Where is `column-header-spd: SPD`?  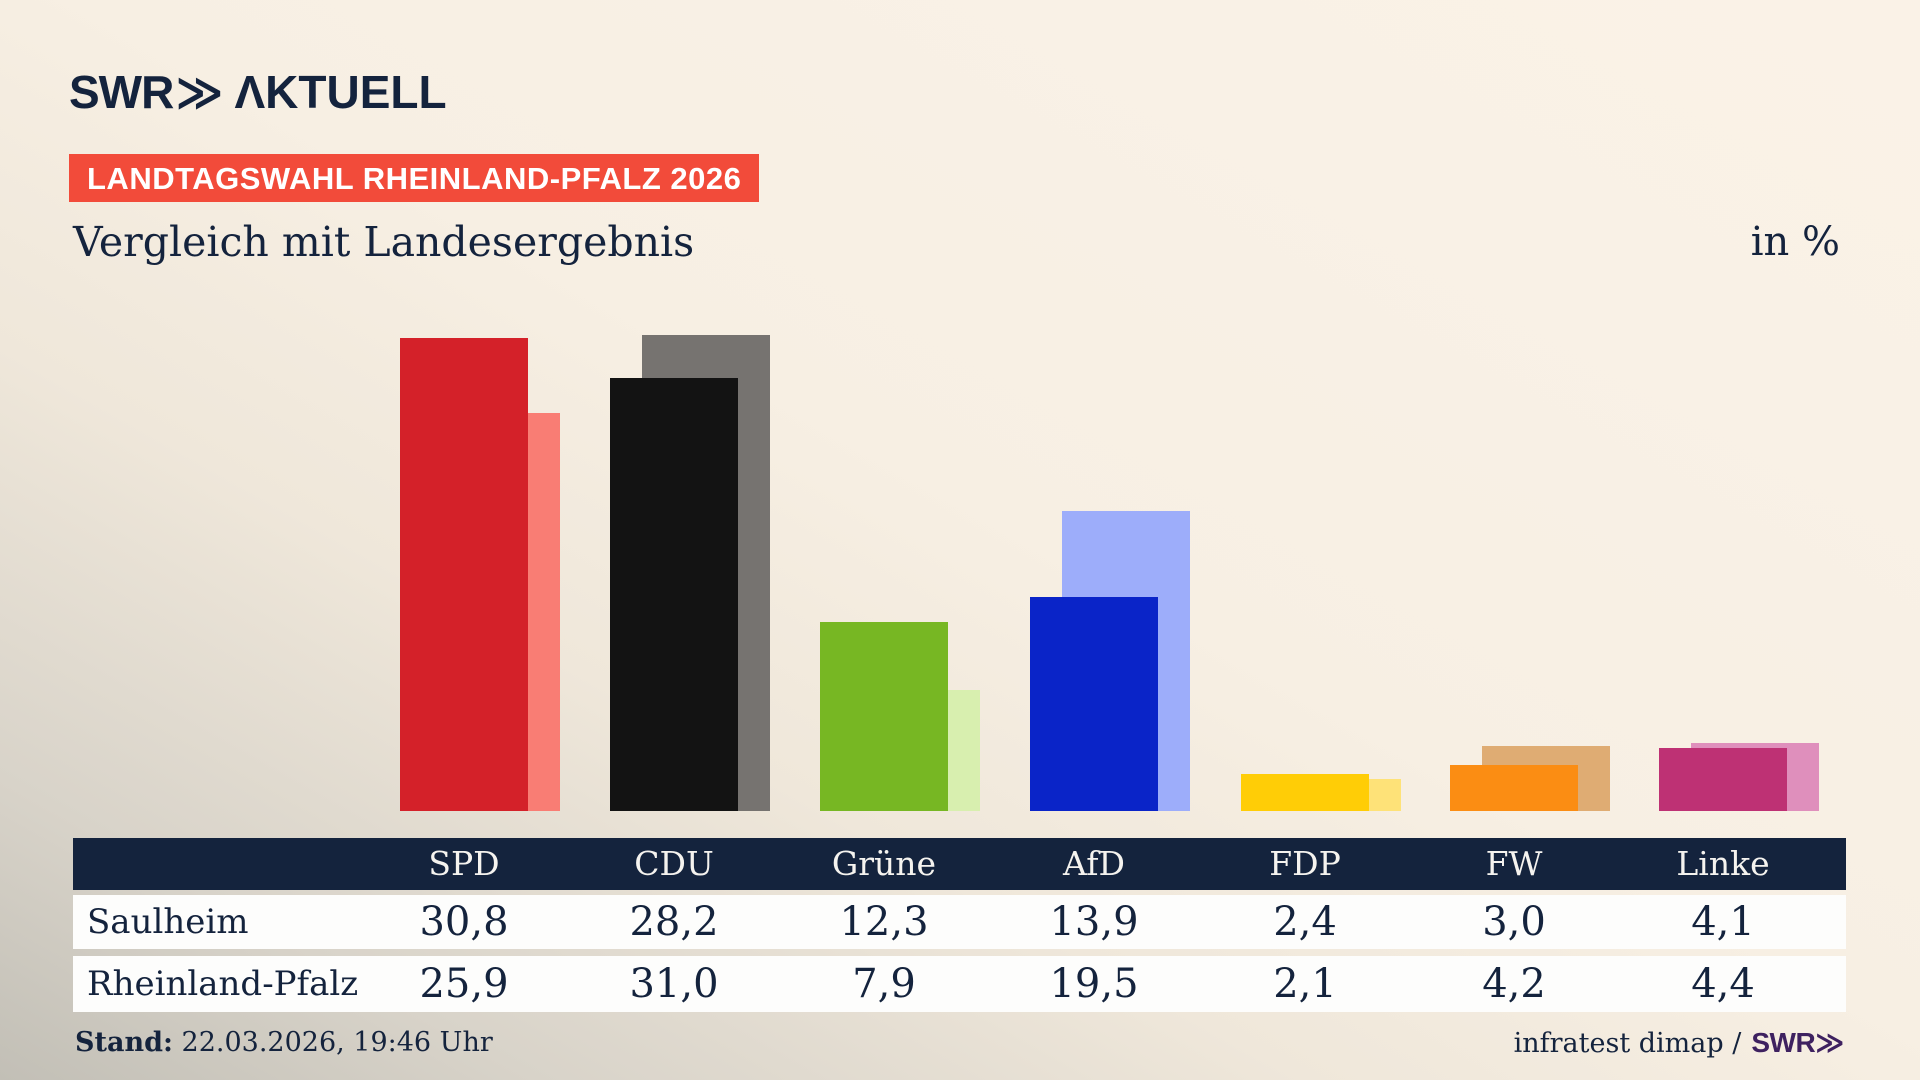
column-header-spd: SPD is located at coordinates (464, 863).